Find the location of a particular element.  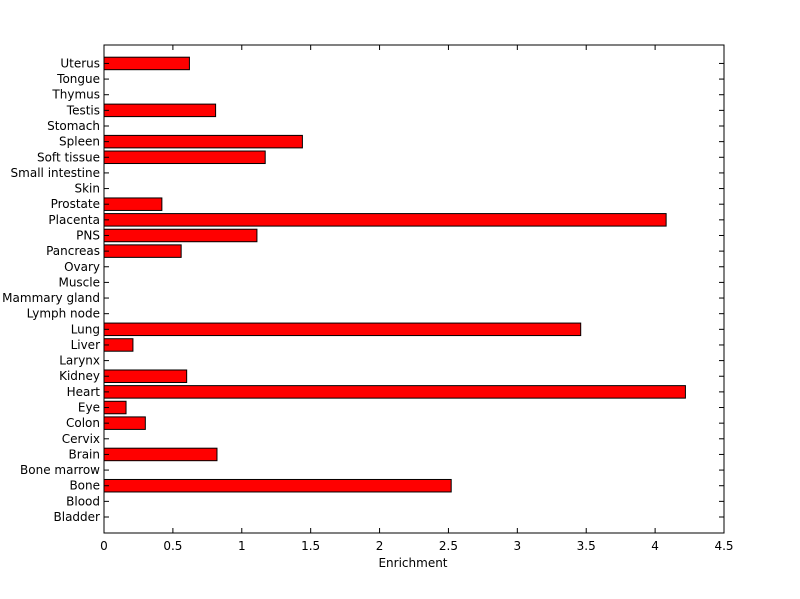

y-tick-label-stomach: Stomach is located at coordinates (73, 126).